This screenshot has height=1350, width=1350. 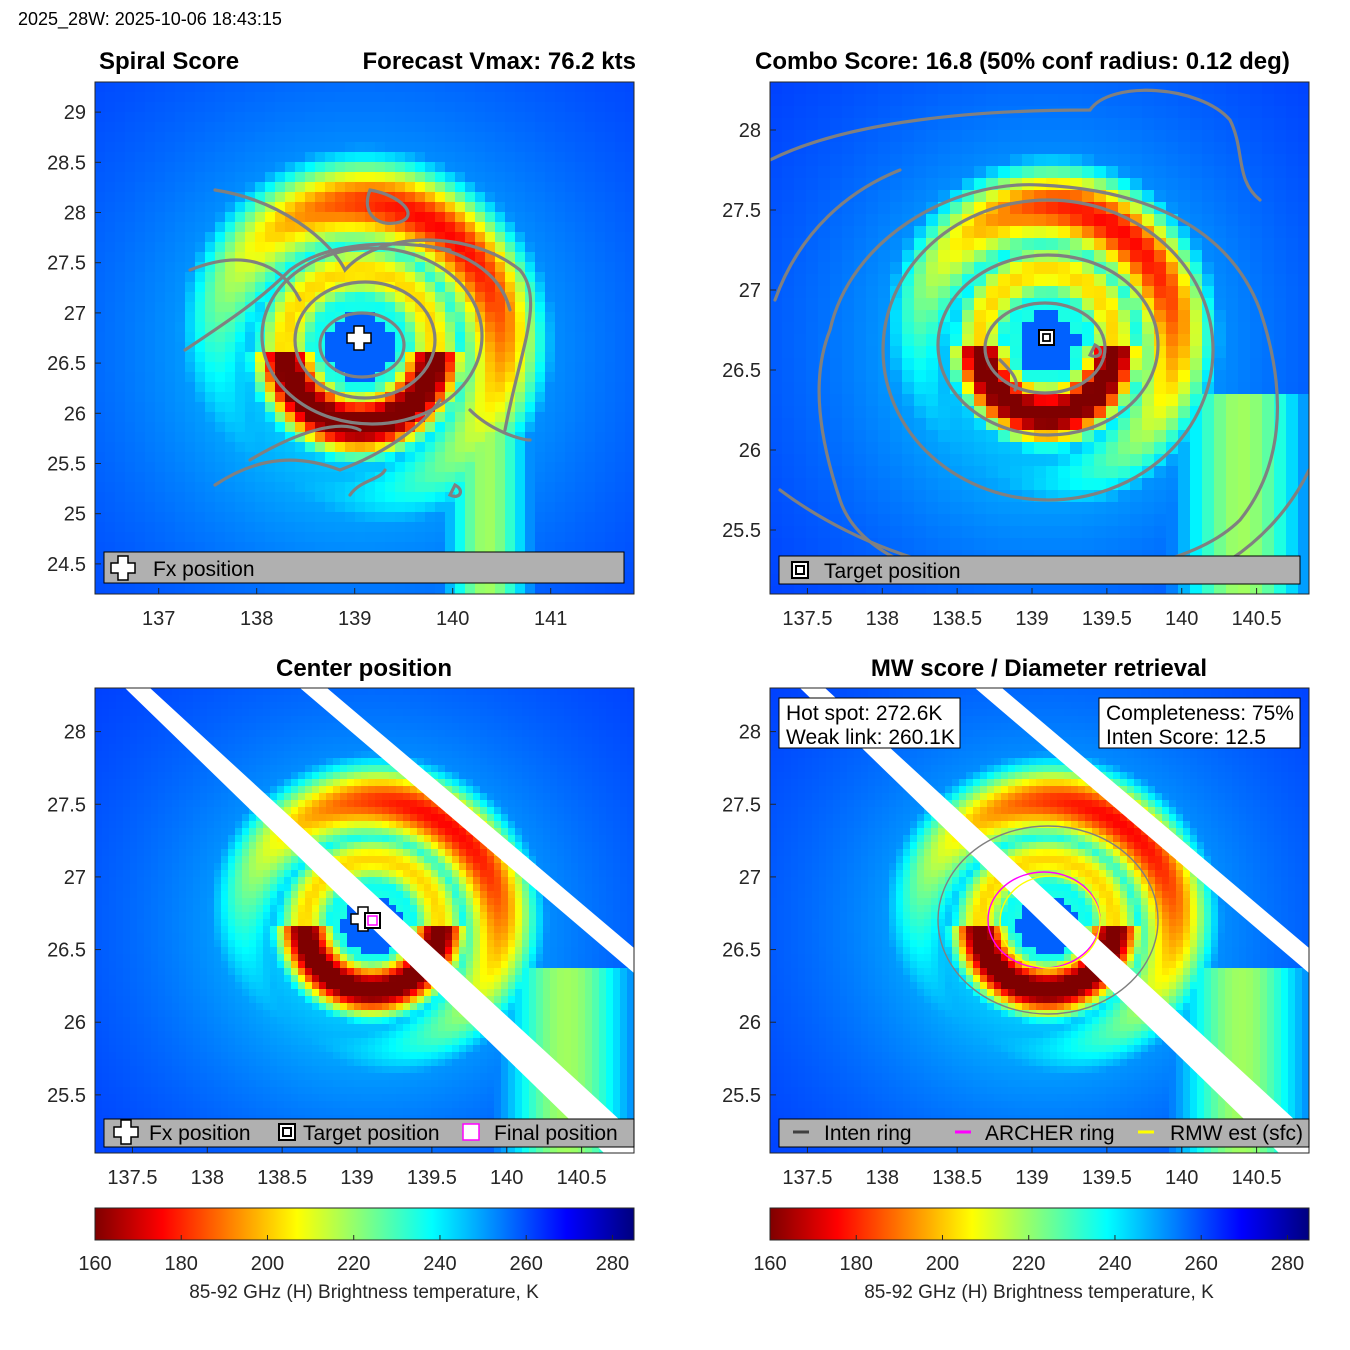 I want to click on legend-label: Fx position, so click(x=204, y=569).